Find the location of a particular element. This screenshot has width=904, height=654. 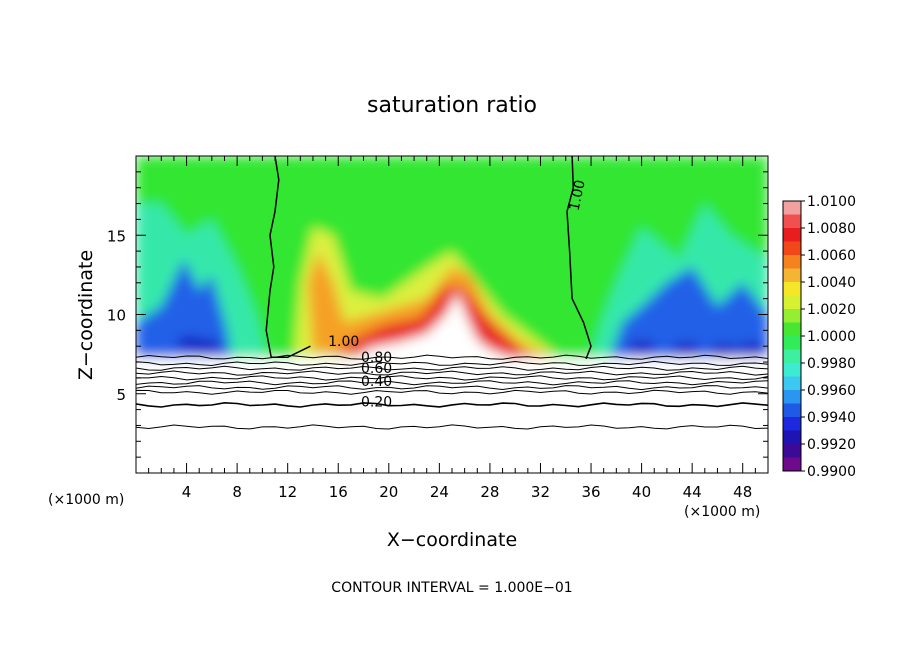

fill-blue-left is located at coordinates (183, 308).